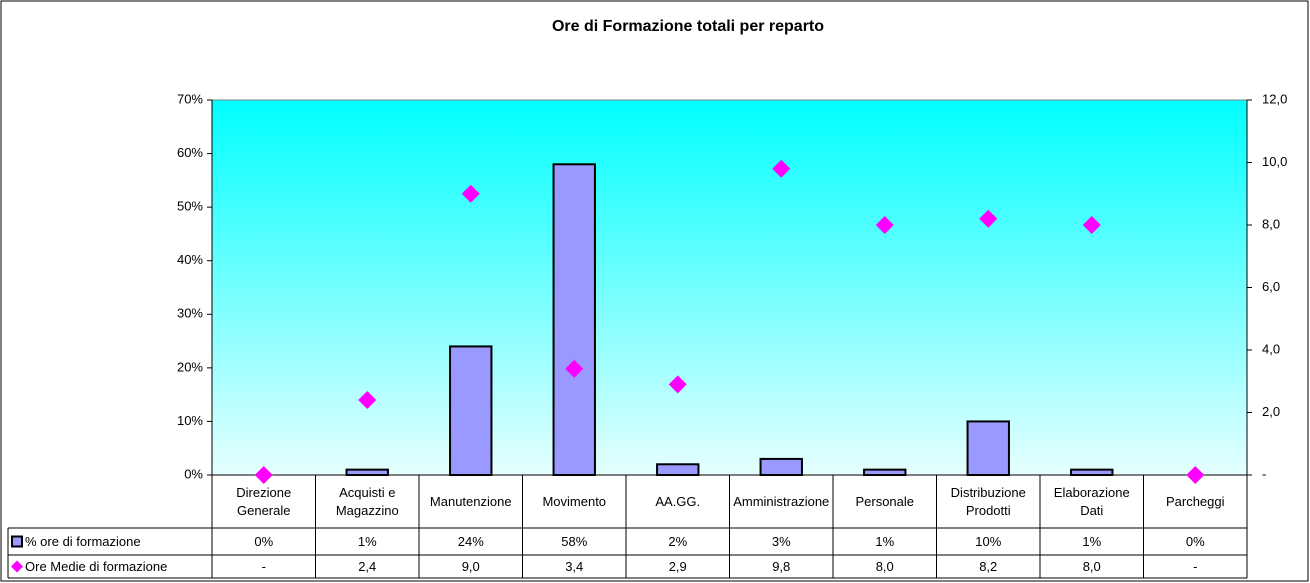 The width and height of the screenshot is (1310, 583). I want to click on x-tick-label-box: Amministrazione, so click(781, 501).